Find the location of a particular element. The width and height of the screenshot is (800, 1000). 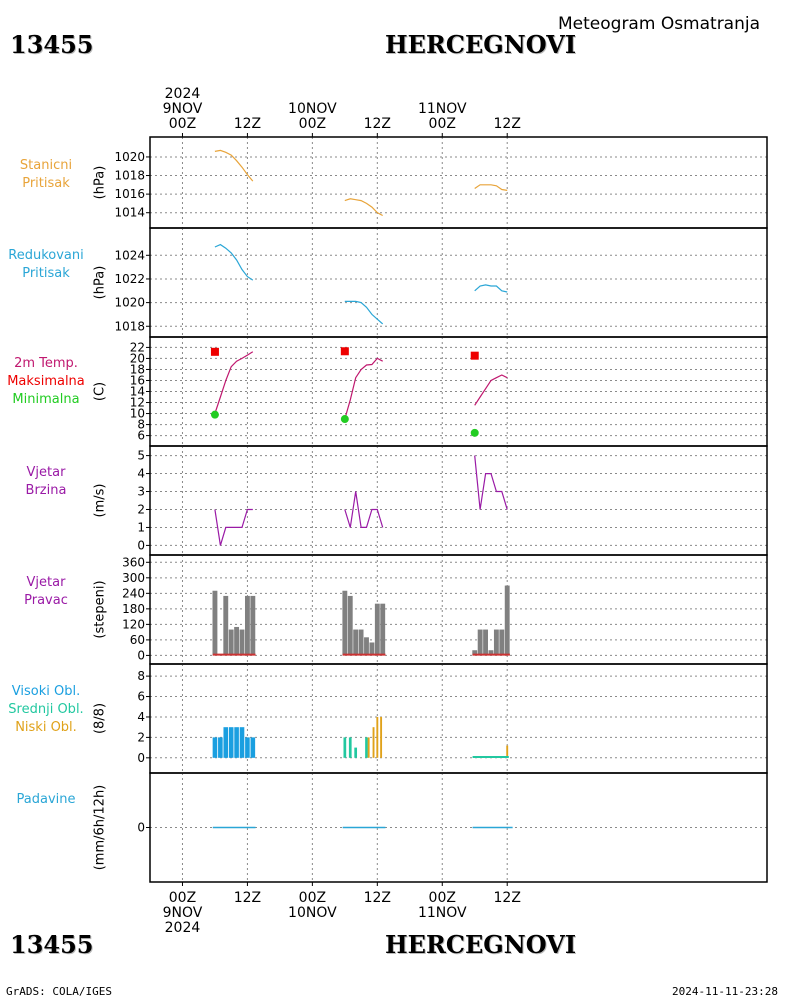

bottom-time-label-1: 12Z is located at coordinates (247, 898).